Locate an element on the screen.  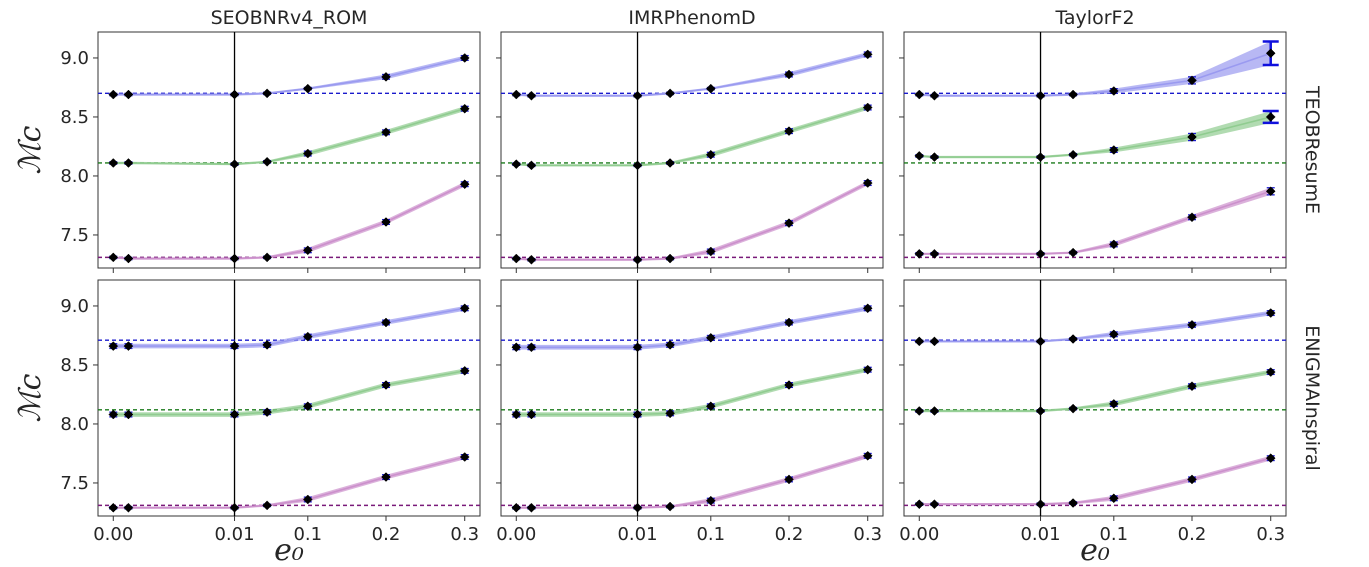
y-tick-label: 7.5 is located at coordinates (74, 235).